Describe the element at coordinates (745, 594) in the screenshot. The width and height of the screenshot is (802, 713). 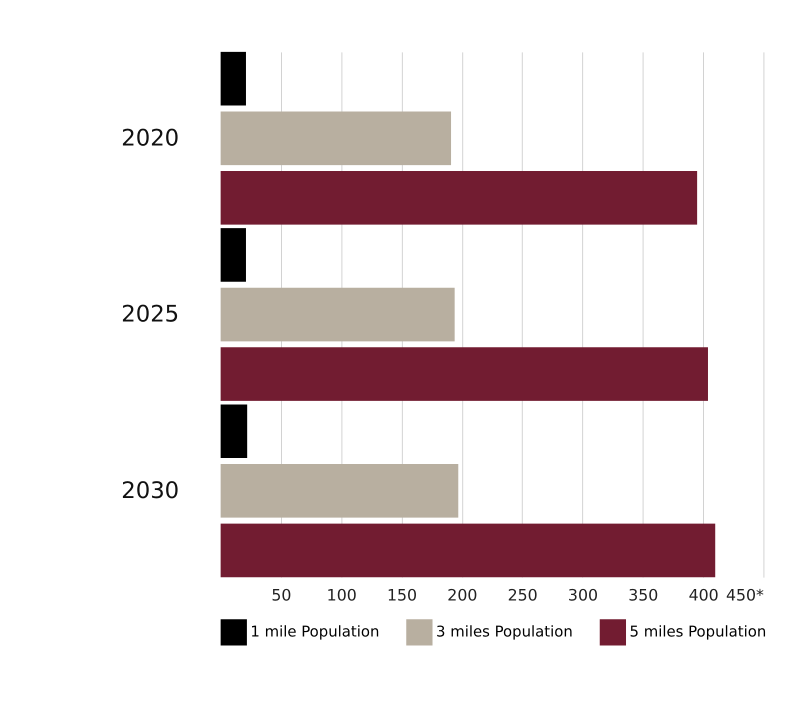
I see `x-tick-label: 450*` at that location.